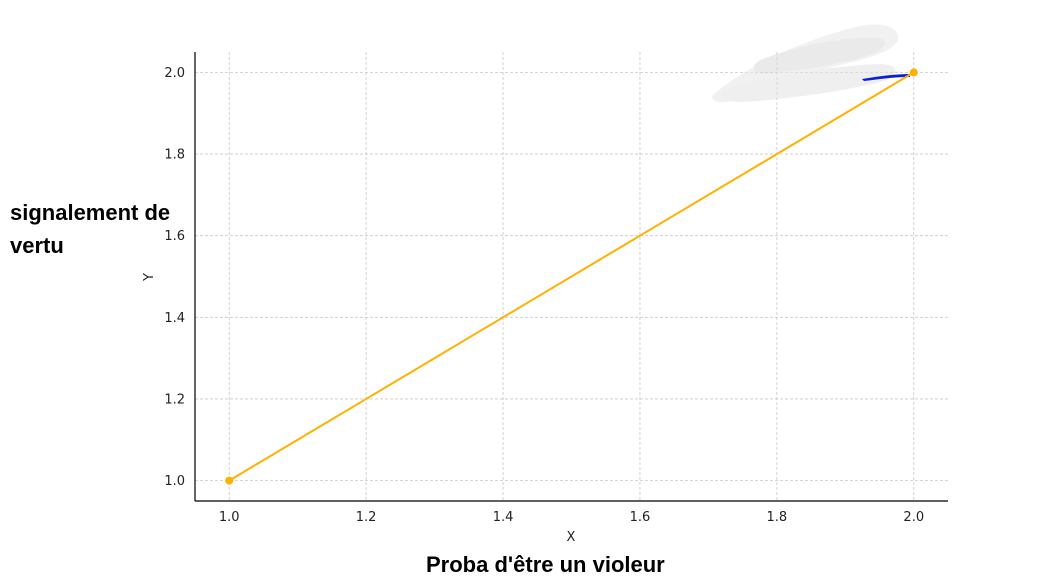 This screenshot has width=1050, height=581. What do you see at coordinates (174, 73) in the screenshot?
I see `y-tick-label: 2.0` at bounding box center [174, 73].